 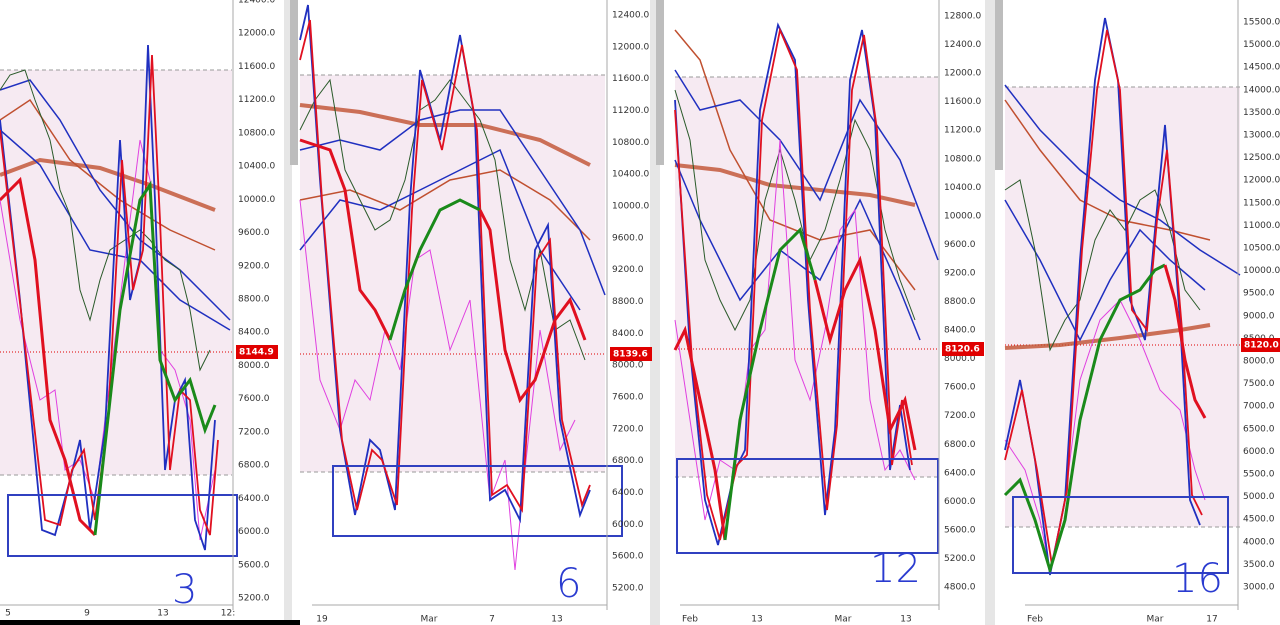 What do you see at coordinates (1035, 620) in the screenshot?
I see `date-label: Feb` at bounding box center [1035, 620].